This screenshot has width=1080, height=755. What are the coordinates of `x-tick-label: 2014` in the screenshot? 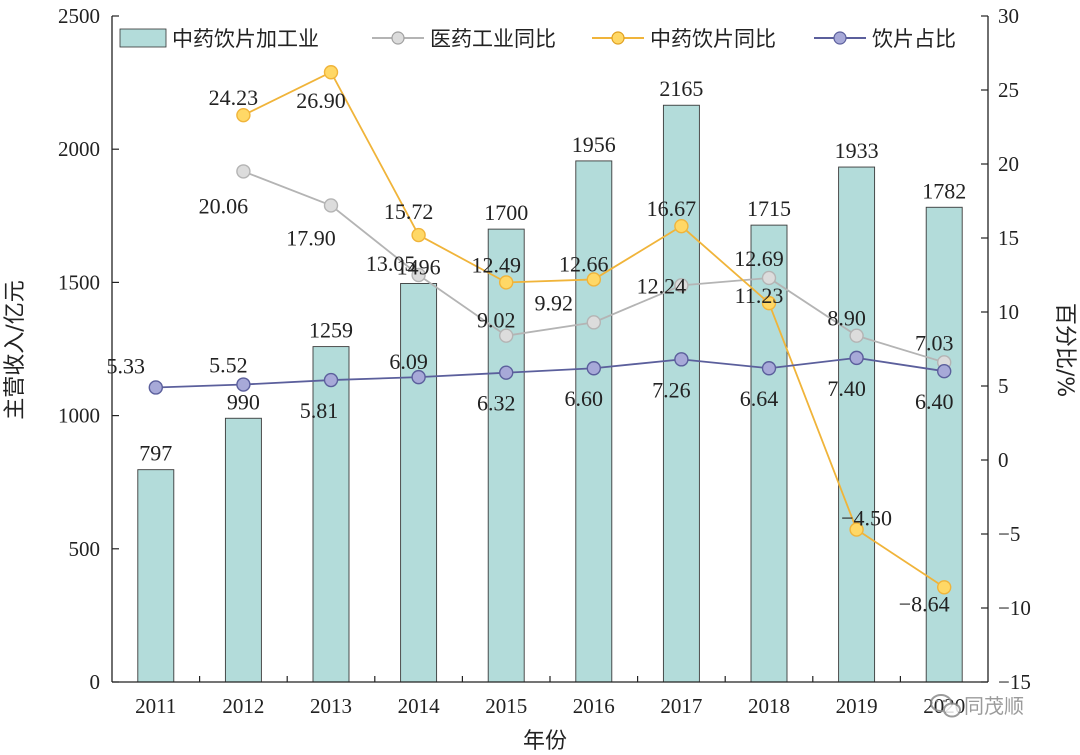 It's located at (419, 706).